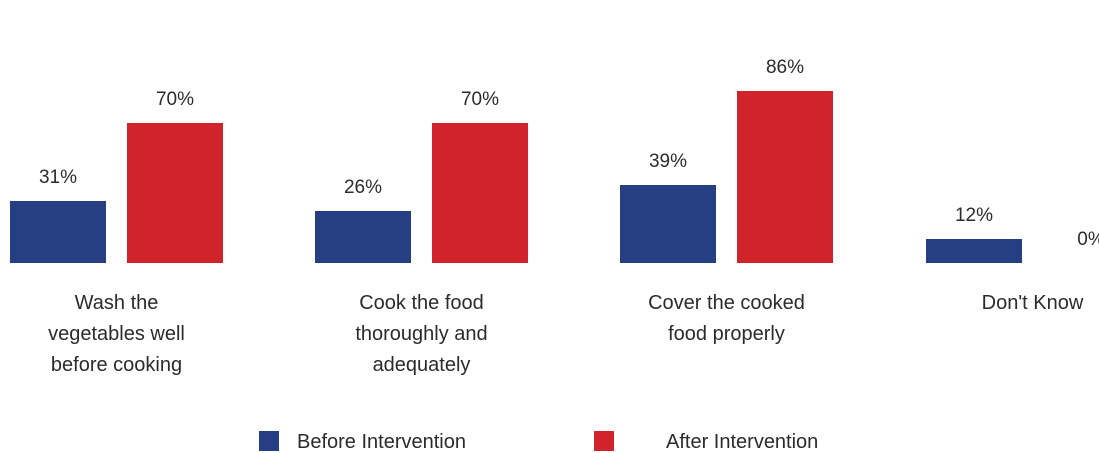 The width and height of the screenshot is (1099, 453). I want to click on category-label-2-line-0: Cover the cooked, so click(726, 303).